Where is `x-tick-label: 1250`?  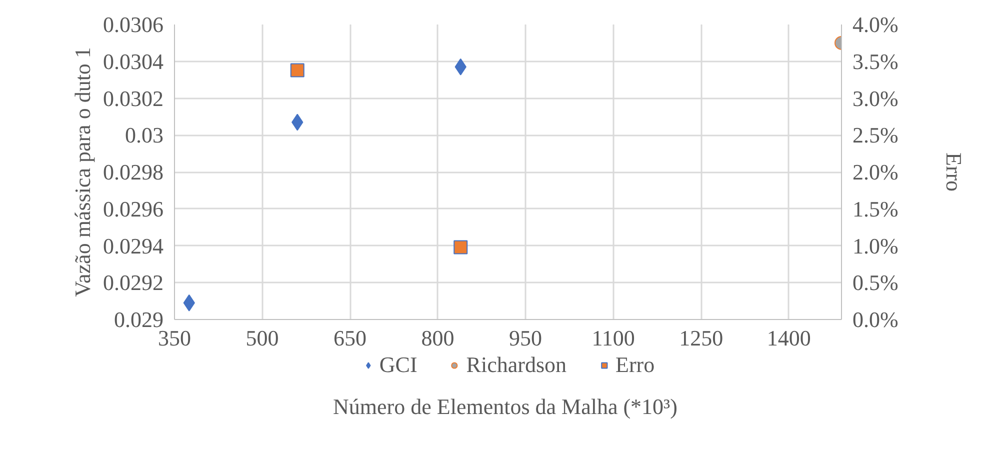
x-tick-label: 1250 is located at coordinates (701, 338).